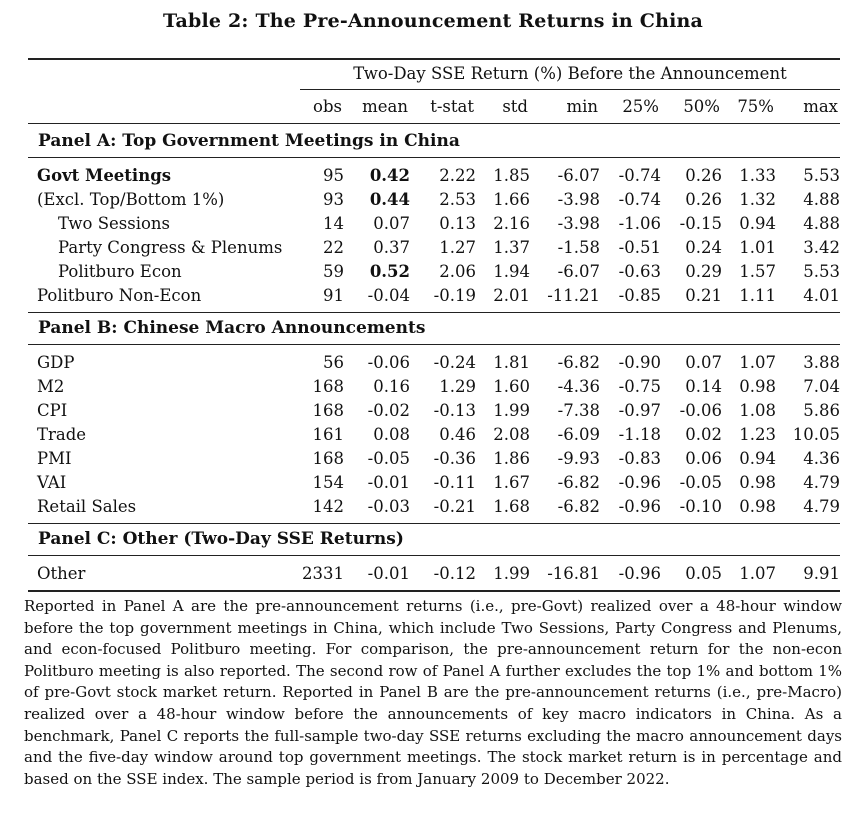 This screenshot has width=866, height=819. I want to click on row-label: Retail Sales, so click(87, 506).